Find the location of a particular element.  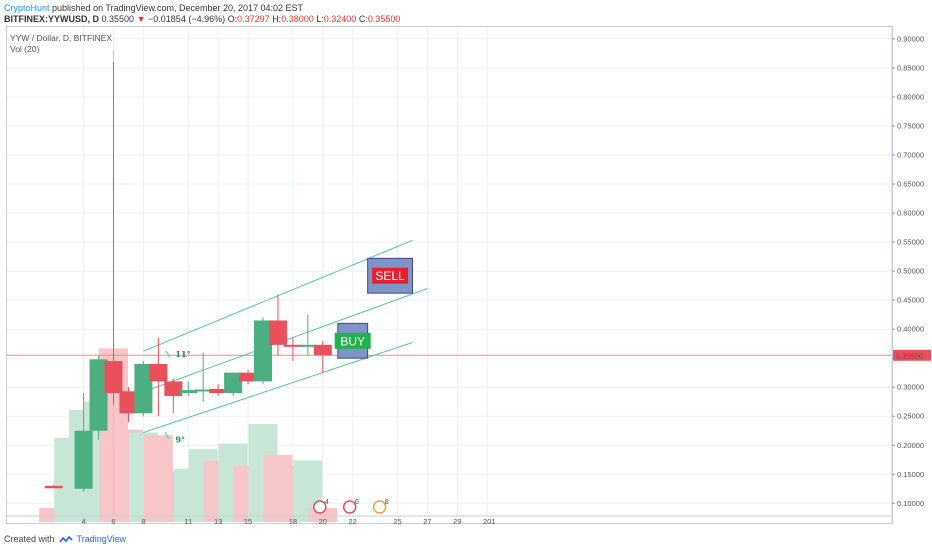

price-tag-label: 0.35500 is located at coordinates (909, 355).